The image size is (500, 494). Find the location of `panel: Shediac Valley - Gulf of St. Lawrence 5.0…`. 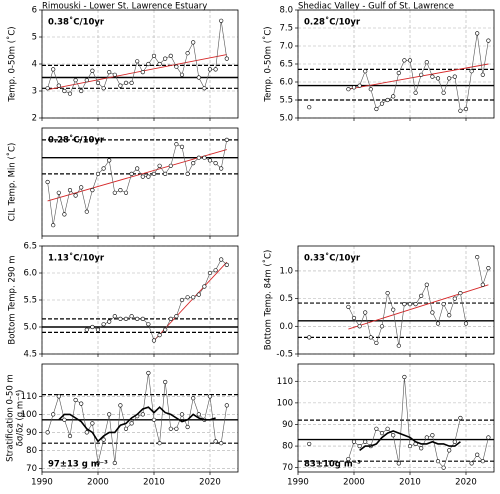

panel: Shediac Valley - Gulf of St. Lawrence 5.0… is located at coordinates (379, 63).